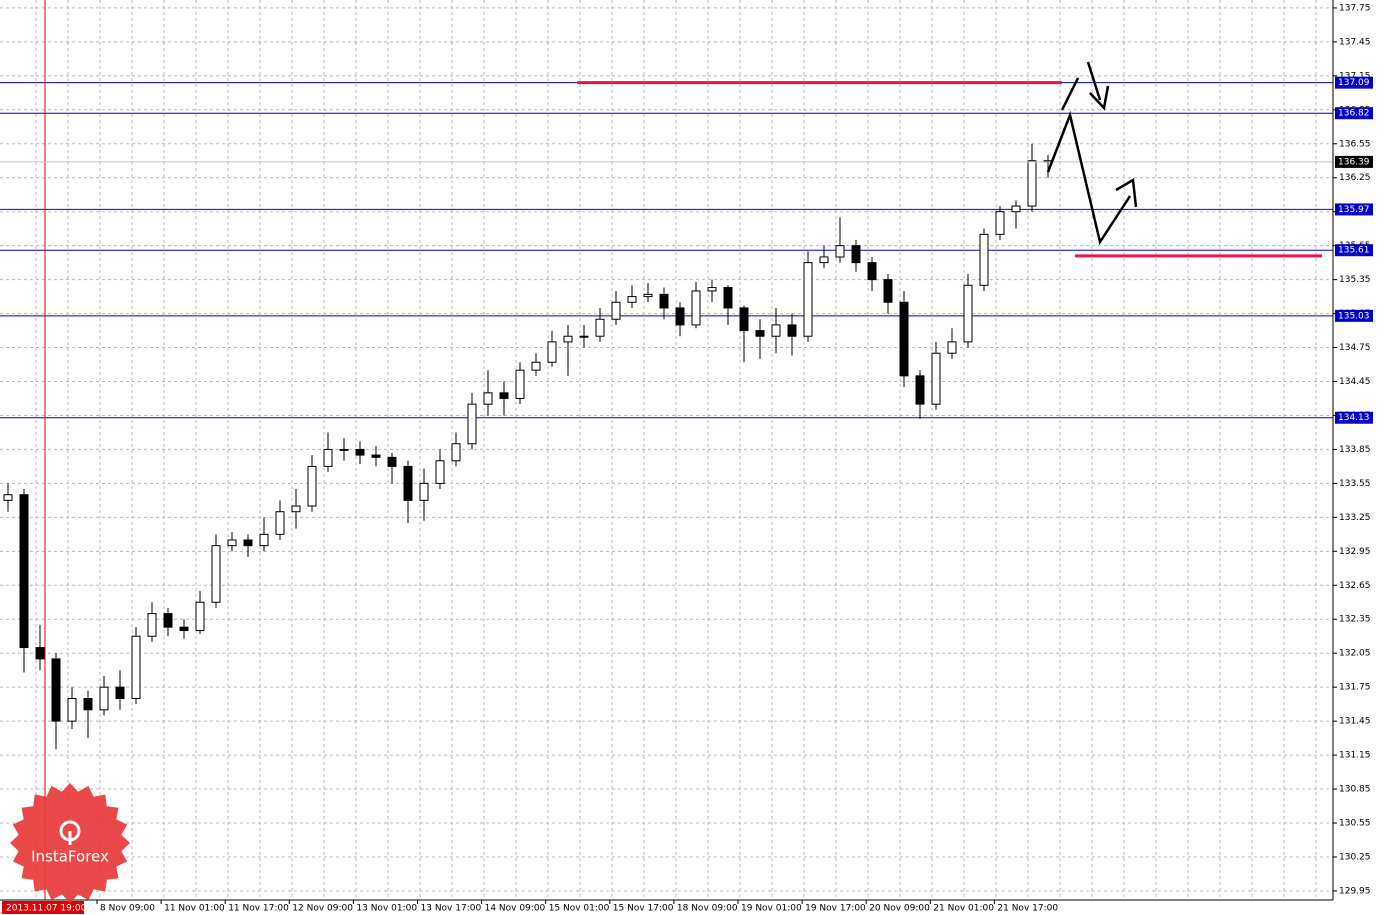 The image size is (1384, 915). I want to click on logo: InstaForex, so click(70, 843).